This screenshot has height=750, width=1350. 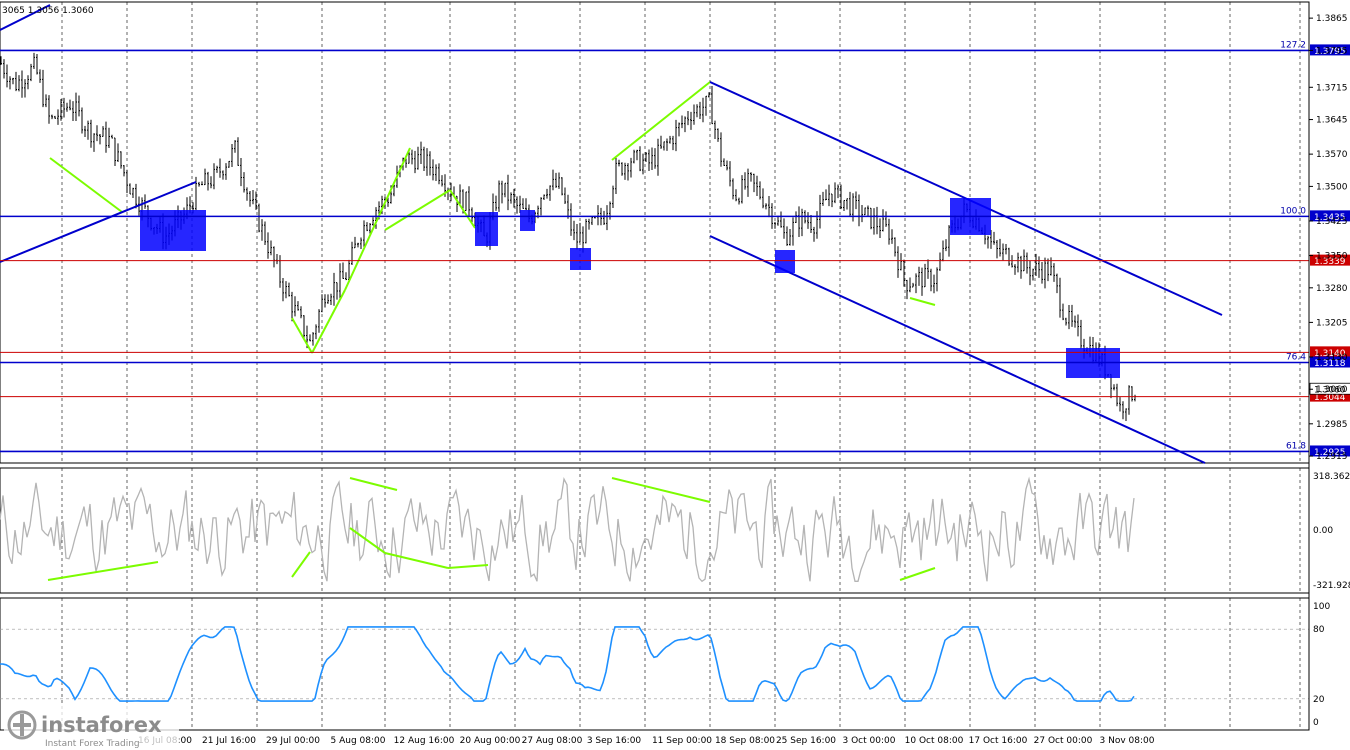 What do you see at coordinates (806, 741) in the screenshot?
I see `time-tick-label: 25 Sep 16:00` at bounding box center [806, 741].